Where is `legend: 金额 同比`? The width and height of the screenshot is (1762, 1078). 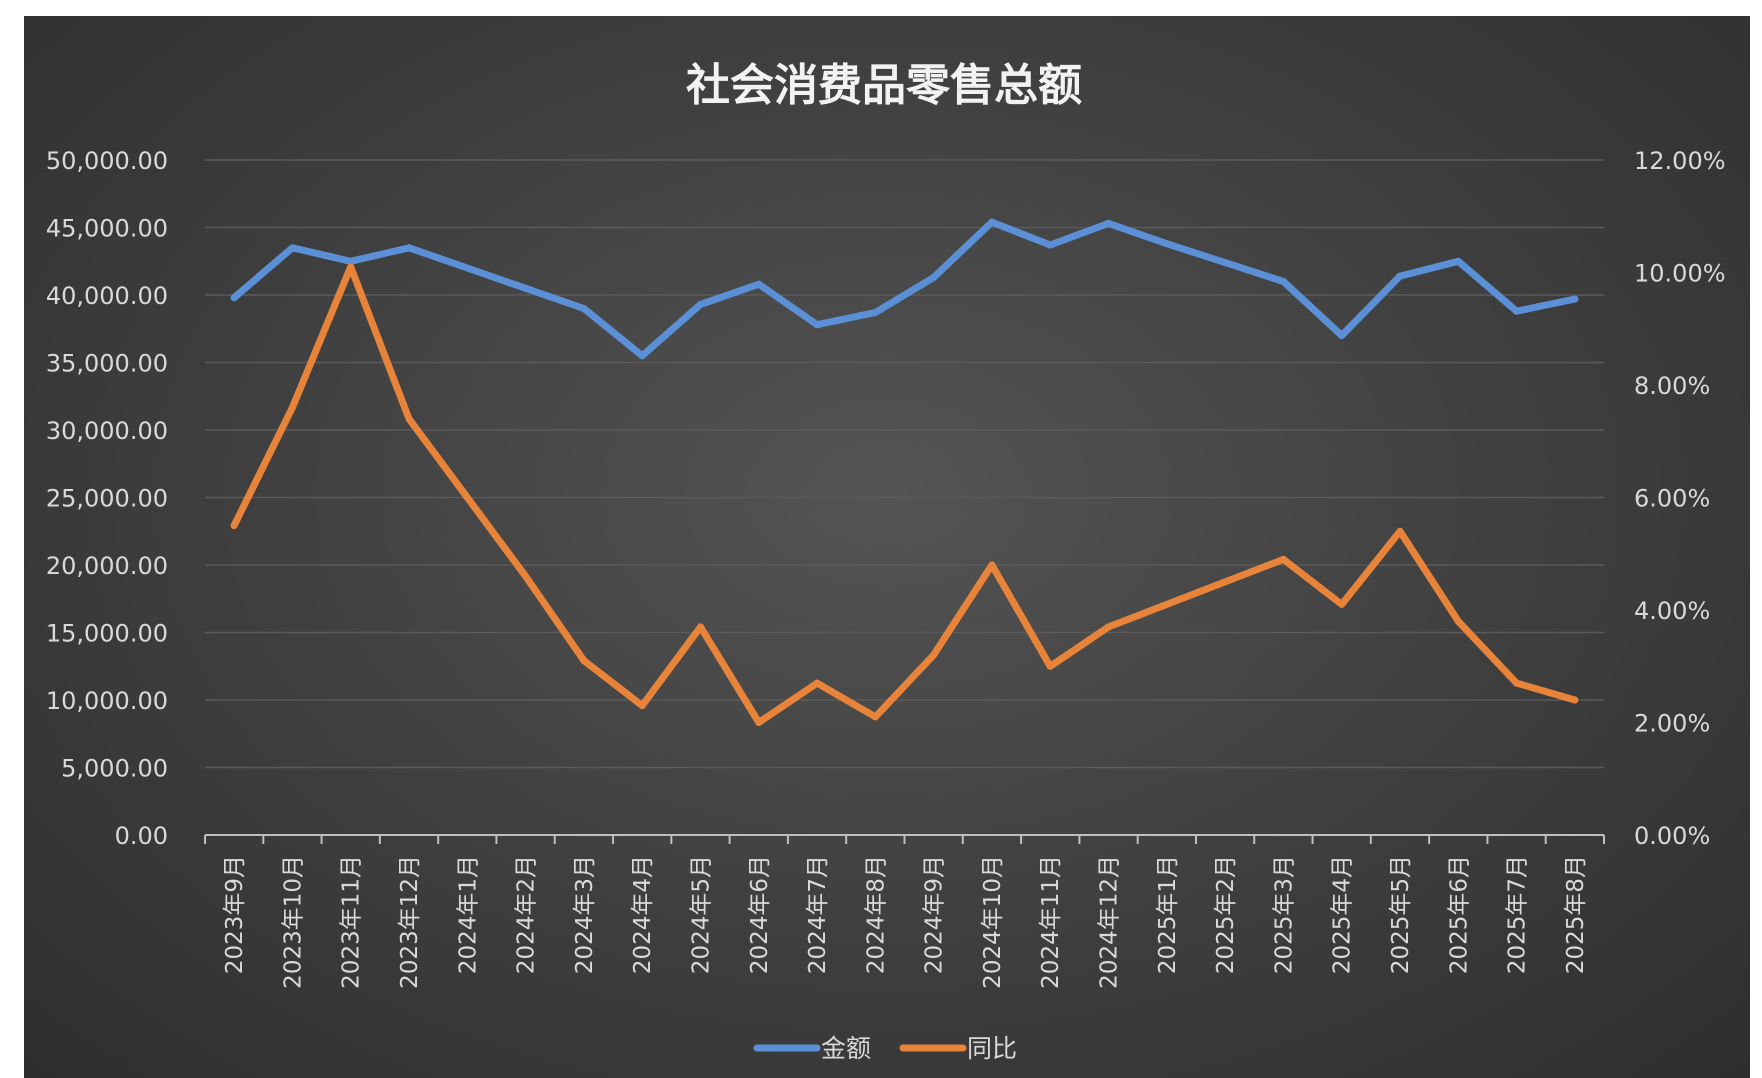
legend: 金额 同比 is located at coordinates (887, 1048).